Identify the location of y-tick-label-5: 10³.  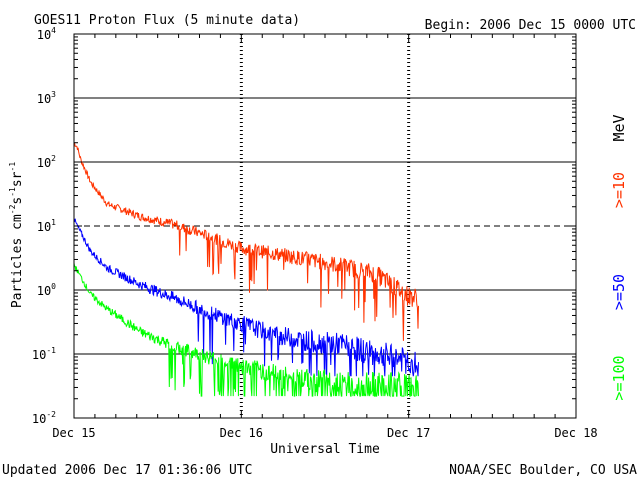
(46, 98).